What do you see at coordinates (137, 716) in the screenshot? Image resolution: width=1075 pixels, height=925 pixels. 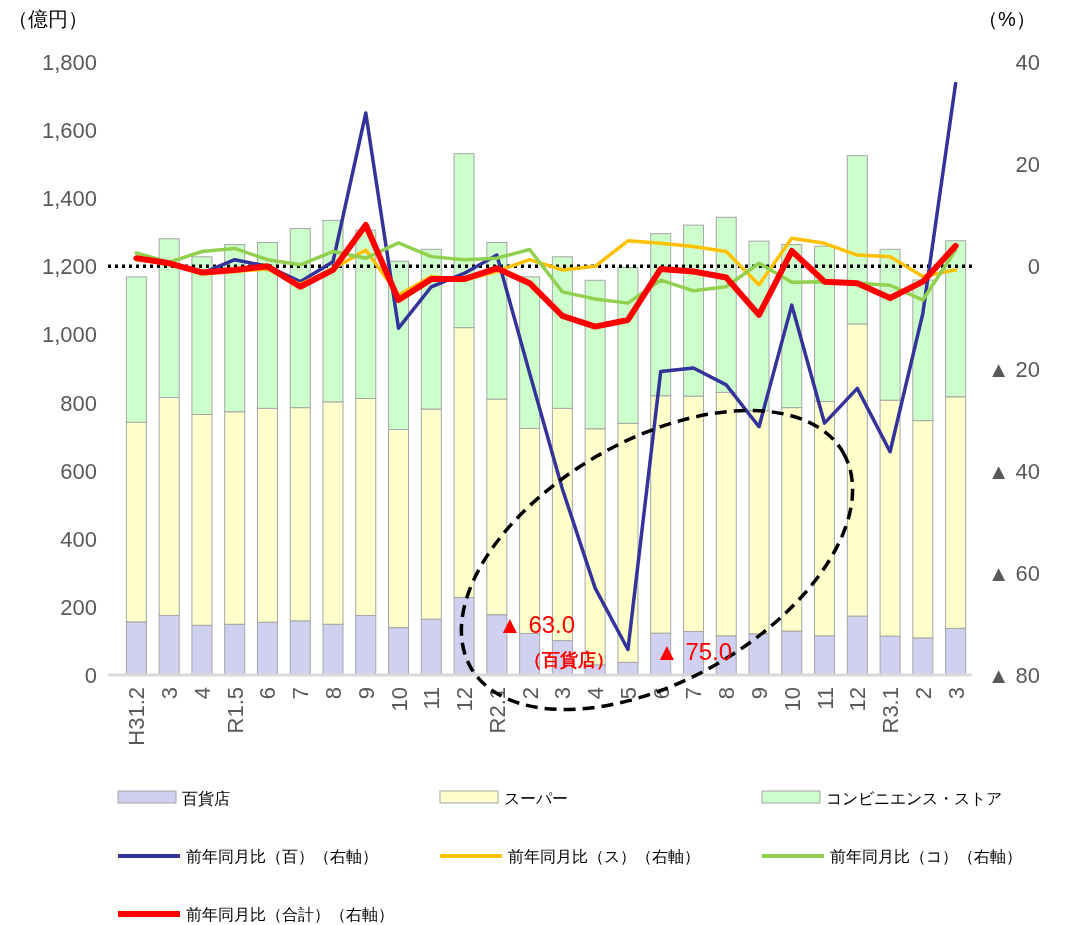 I see `x-tick-label: H31.2` at bounding box center [137, 716].